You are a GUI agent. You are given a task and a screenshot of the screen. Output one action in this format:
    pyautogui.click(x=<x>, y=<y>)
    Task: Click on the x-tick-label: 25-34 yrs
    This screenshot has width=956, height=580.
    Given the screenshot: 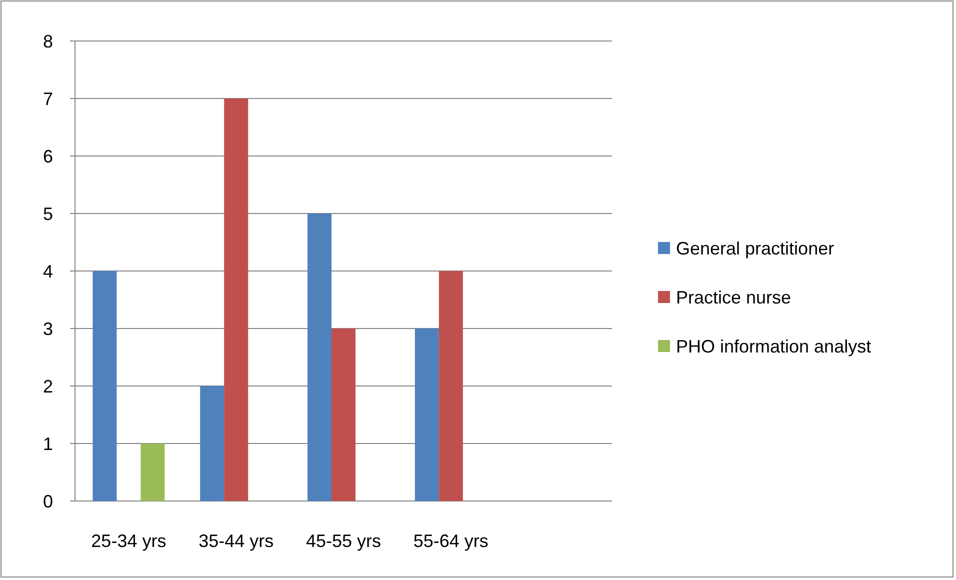 What is the action you would take?
    pyautogui.click(x=128, y=541)
    